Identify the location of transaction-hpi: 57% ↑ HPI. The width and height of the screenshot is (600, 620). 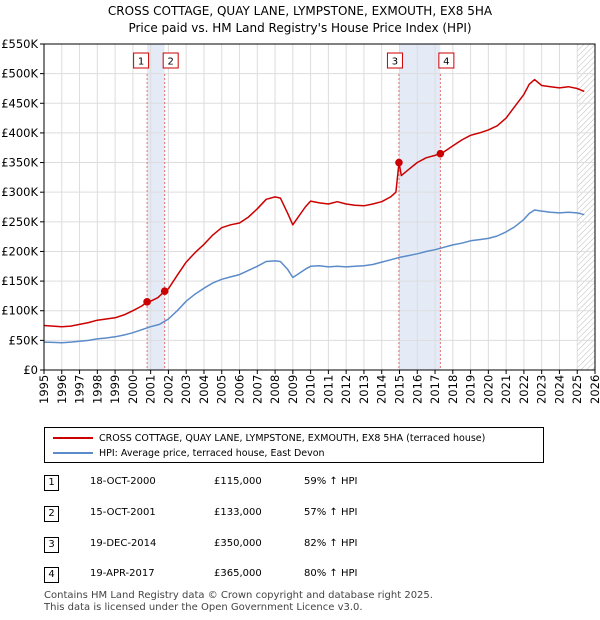
(331, 512).